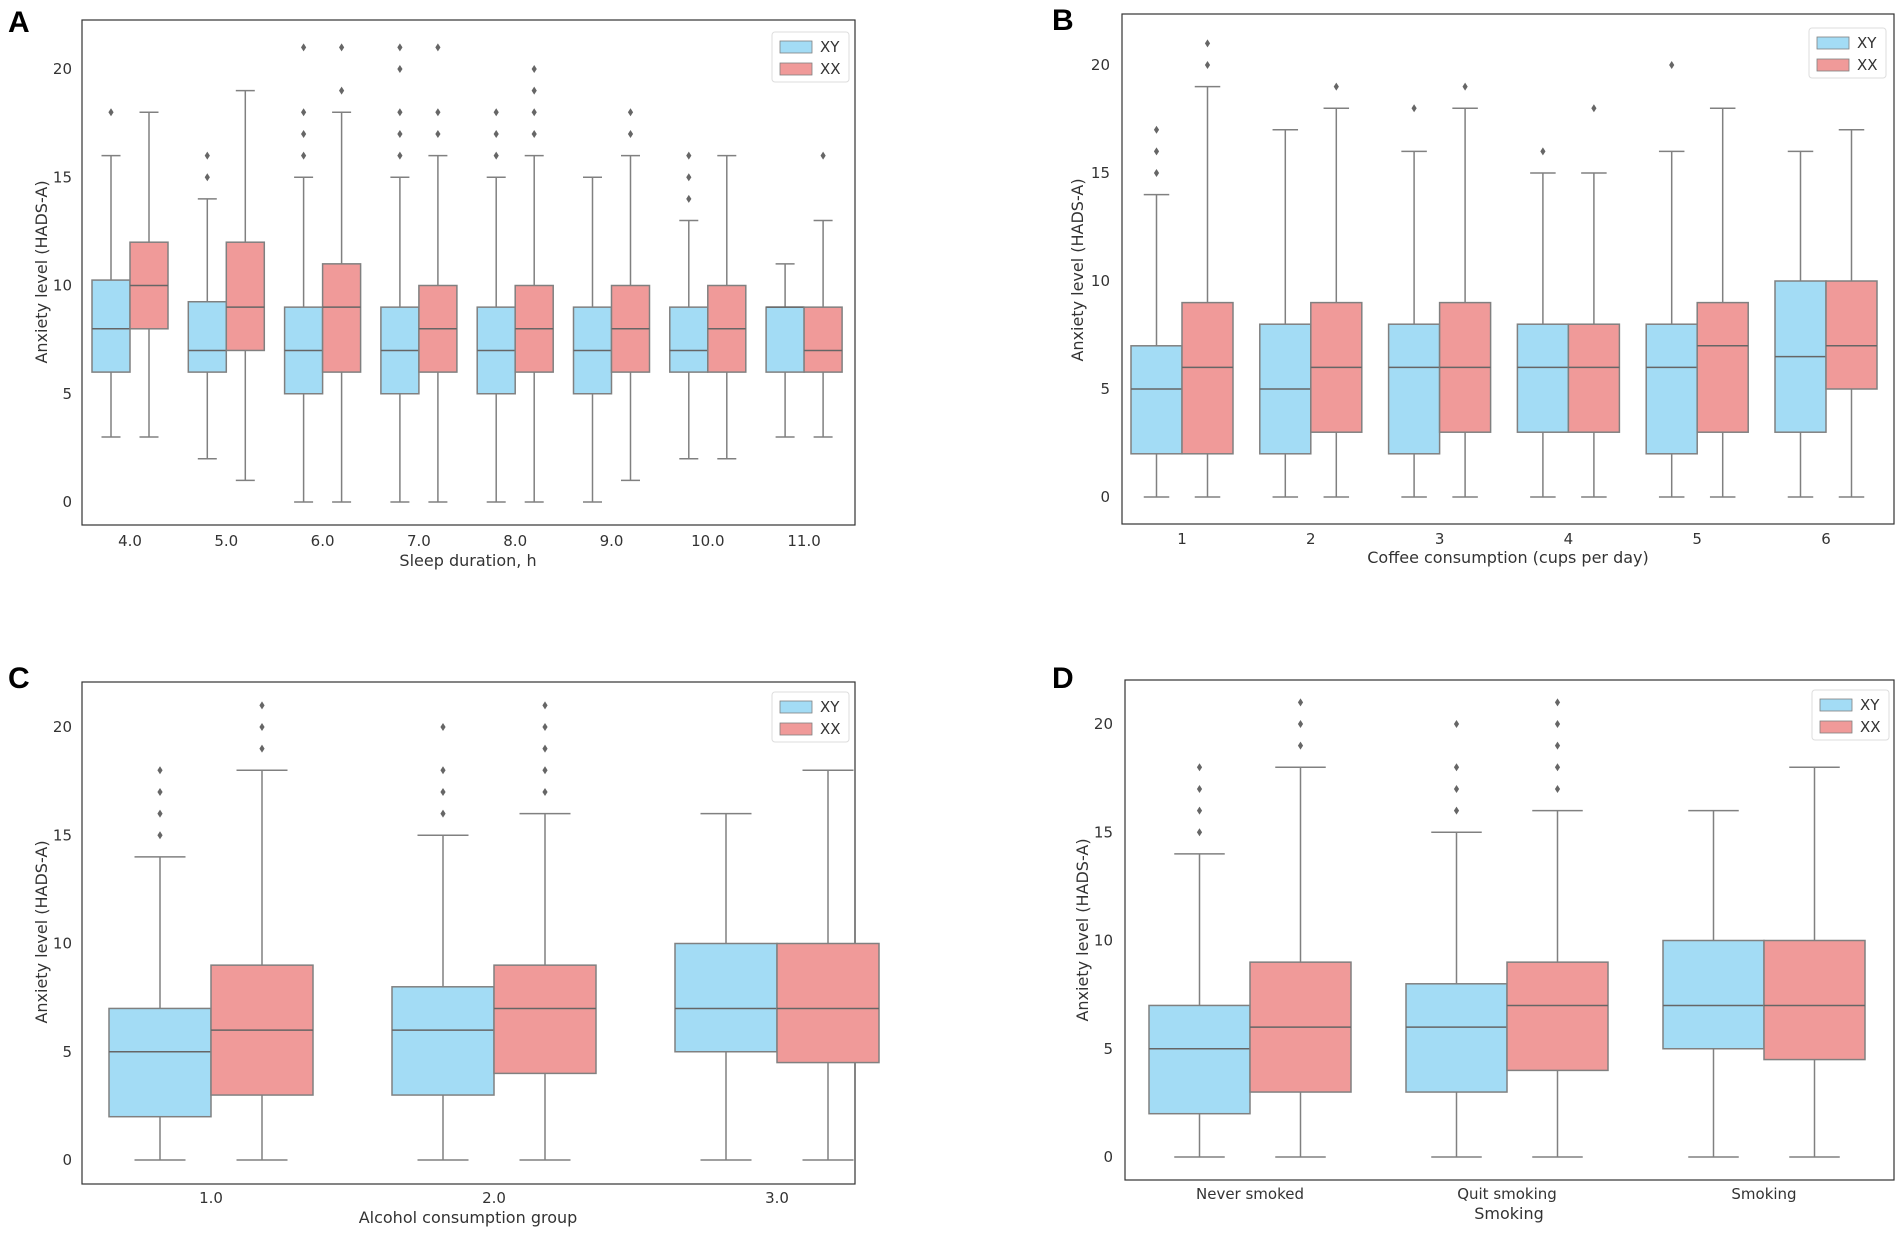 The image size is (1902, 1233). I want to click on panel-letter-c: C, so click(19, 678).